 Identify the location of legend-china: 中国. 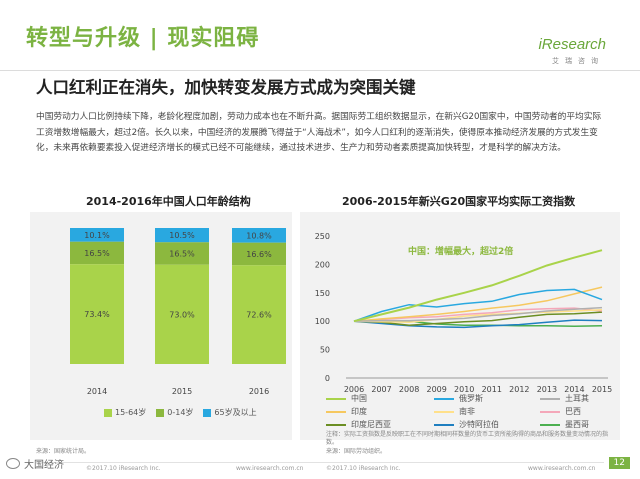
(346, 398).